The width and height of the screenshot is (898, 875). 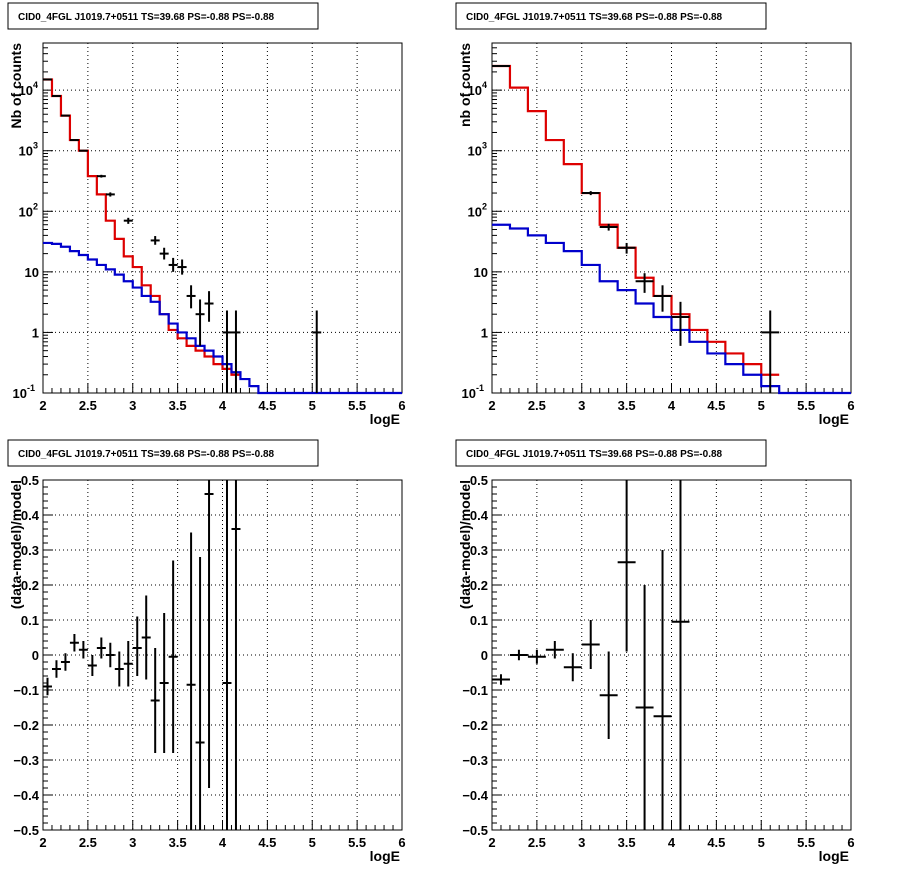 I want to click on y-tick-exponent: 2, so click(x=35, y=206).